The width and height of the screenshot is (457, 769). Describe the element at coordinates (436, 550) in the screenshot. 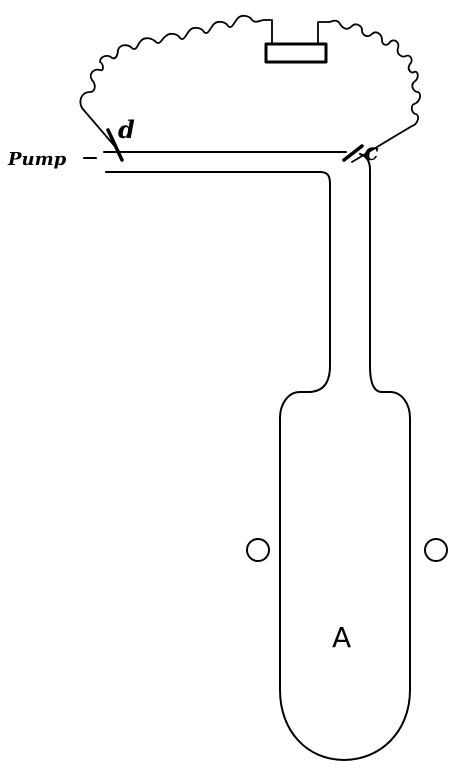

I see `ring-right` at that location.